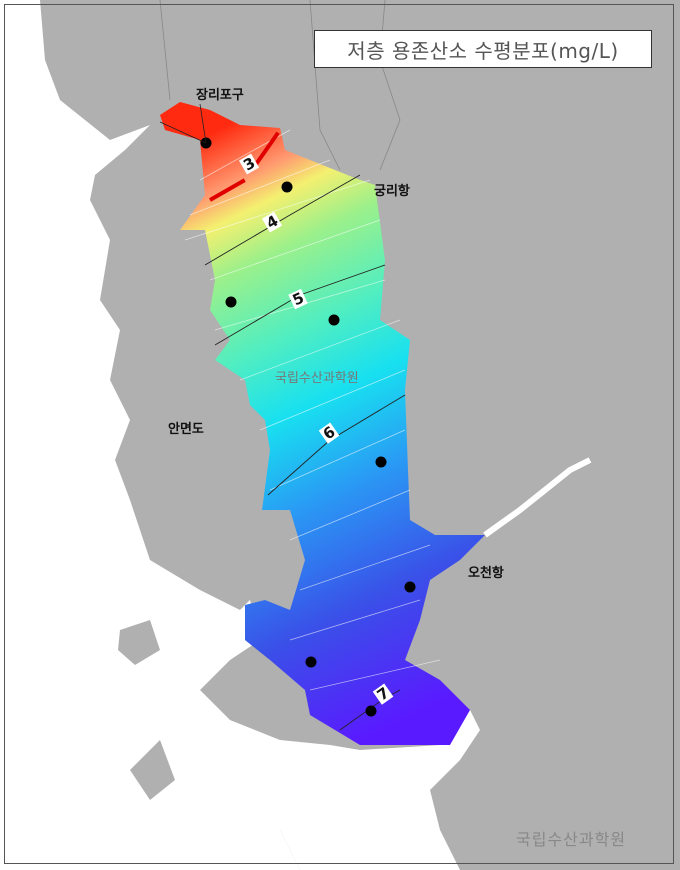 The image size is (680, 870). I want to click on river, so click(537, 497).